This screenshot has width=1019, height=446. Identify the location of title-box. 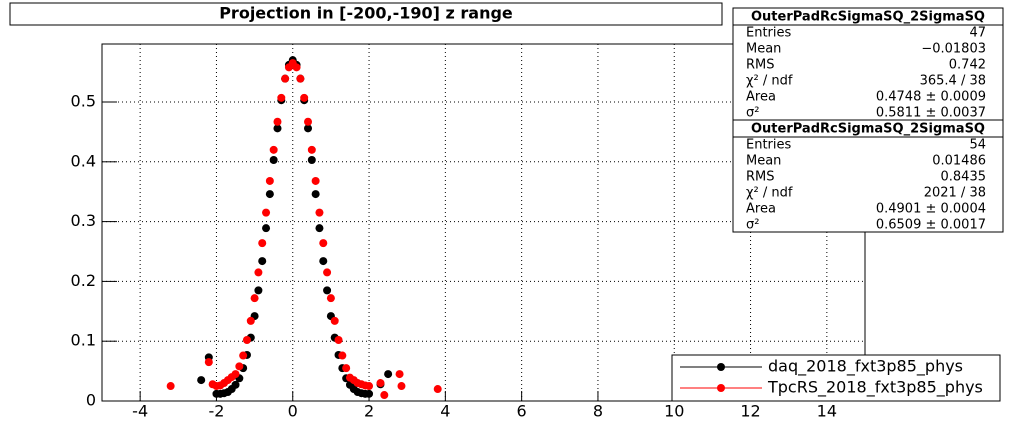
(366, 14).